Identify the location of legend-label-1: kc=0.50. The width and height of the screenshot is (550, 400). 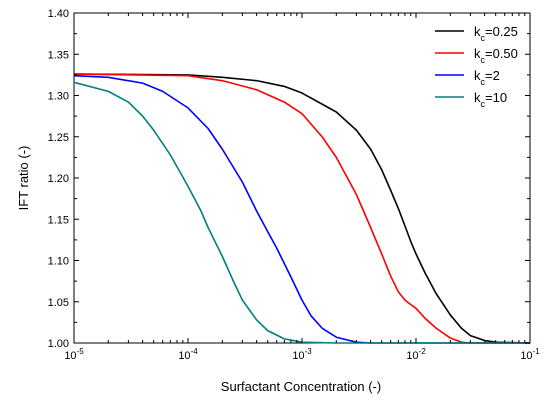
(496, 55).